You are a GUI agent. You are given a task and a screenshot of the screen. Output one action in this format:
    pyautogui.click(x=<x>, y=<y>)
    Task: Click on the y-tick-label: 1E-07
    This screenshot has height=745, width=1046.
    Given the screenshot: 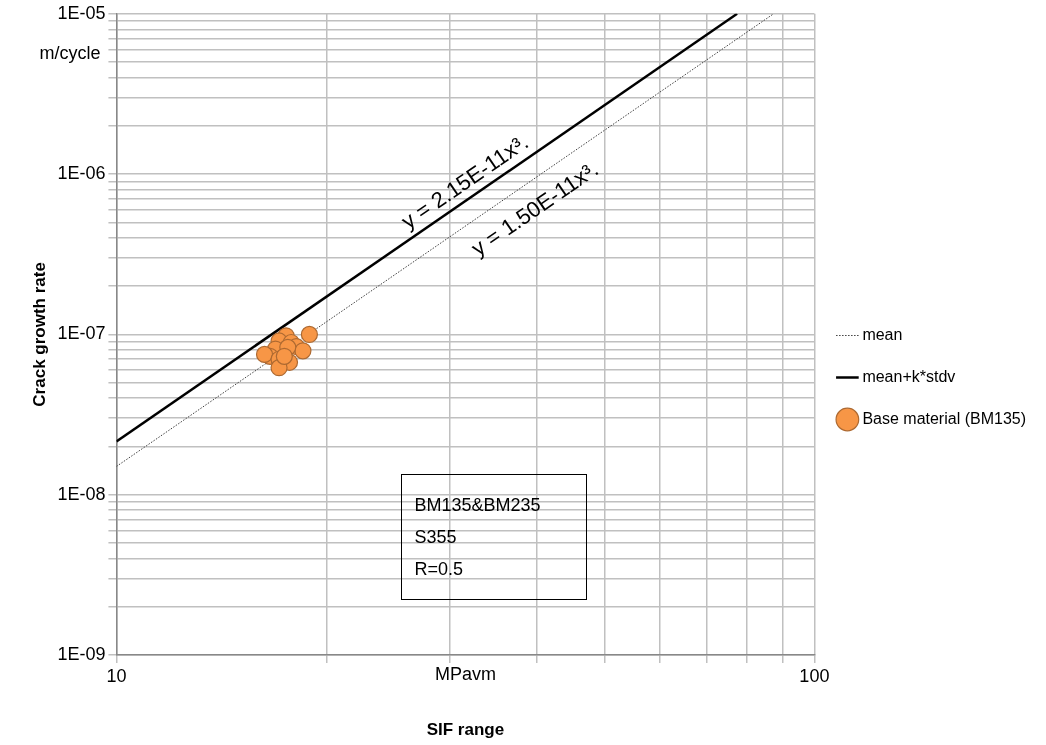 What is the action you would take?
    pyautogui.click(x=81, y=333)
    